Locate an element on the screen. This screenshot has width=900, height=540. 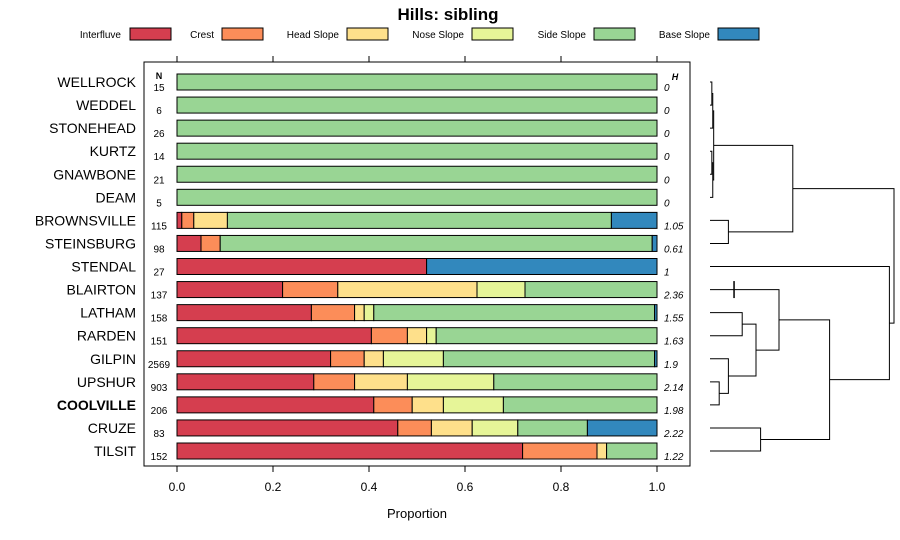
h-value-brownsville: 1.05 is located at coordinates (674, 226).